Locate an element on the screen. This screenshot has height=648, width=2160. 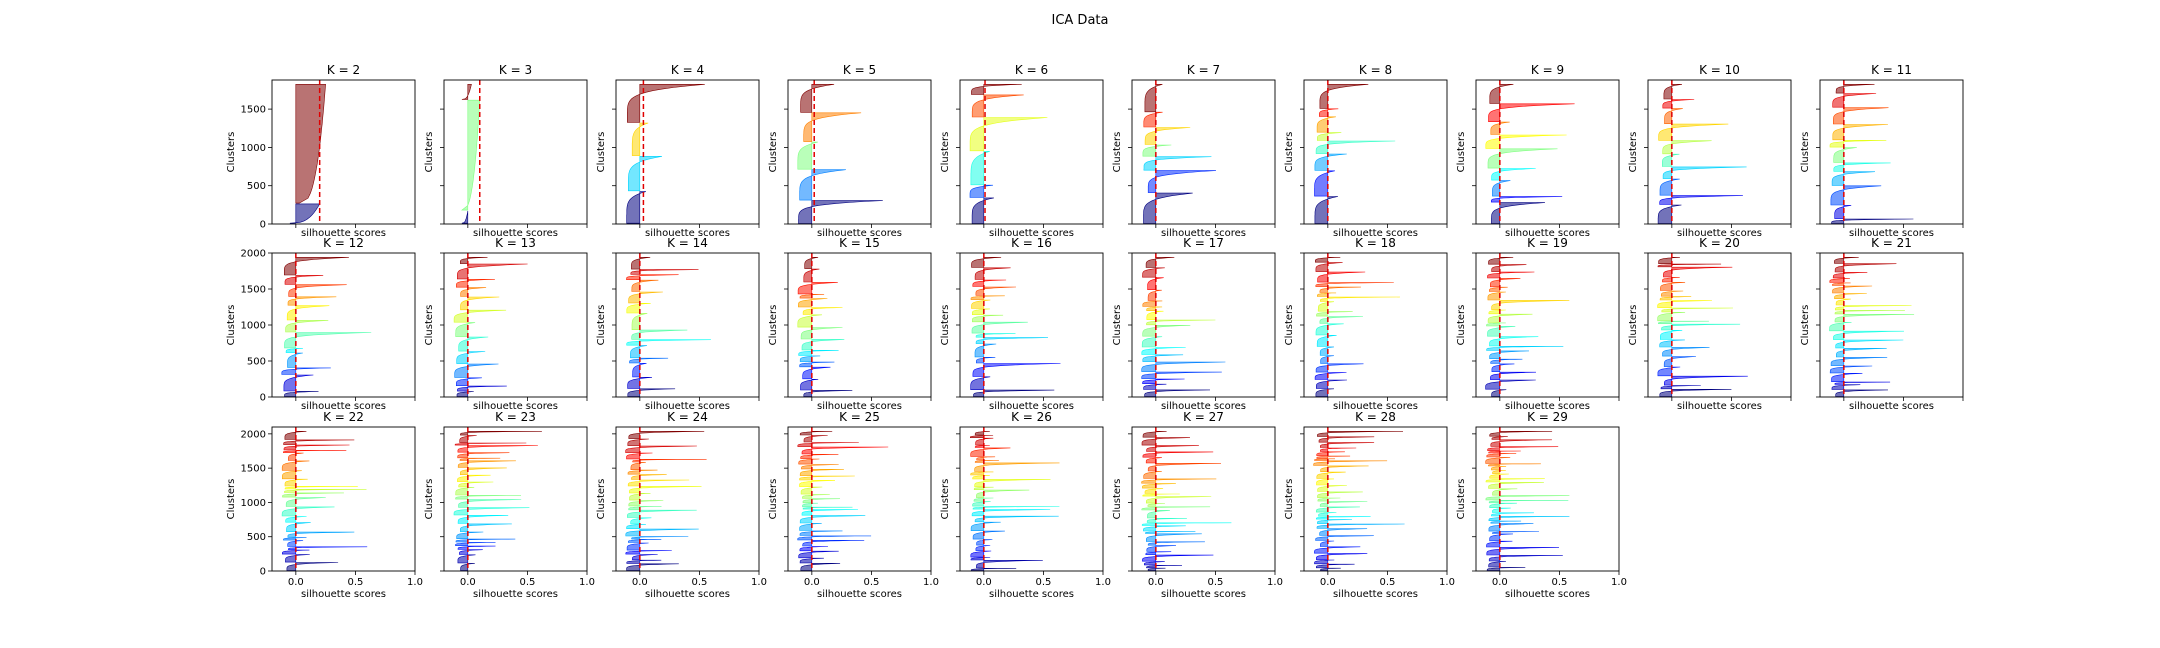
panel-title: K = 29 is located at coordinates (1547, 417).